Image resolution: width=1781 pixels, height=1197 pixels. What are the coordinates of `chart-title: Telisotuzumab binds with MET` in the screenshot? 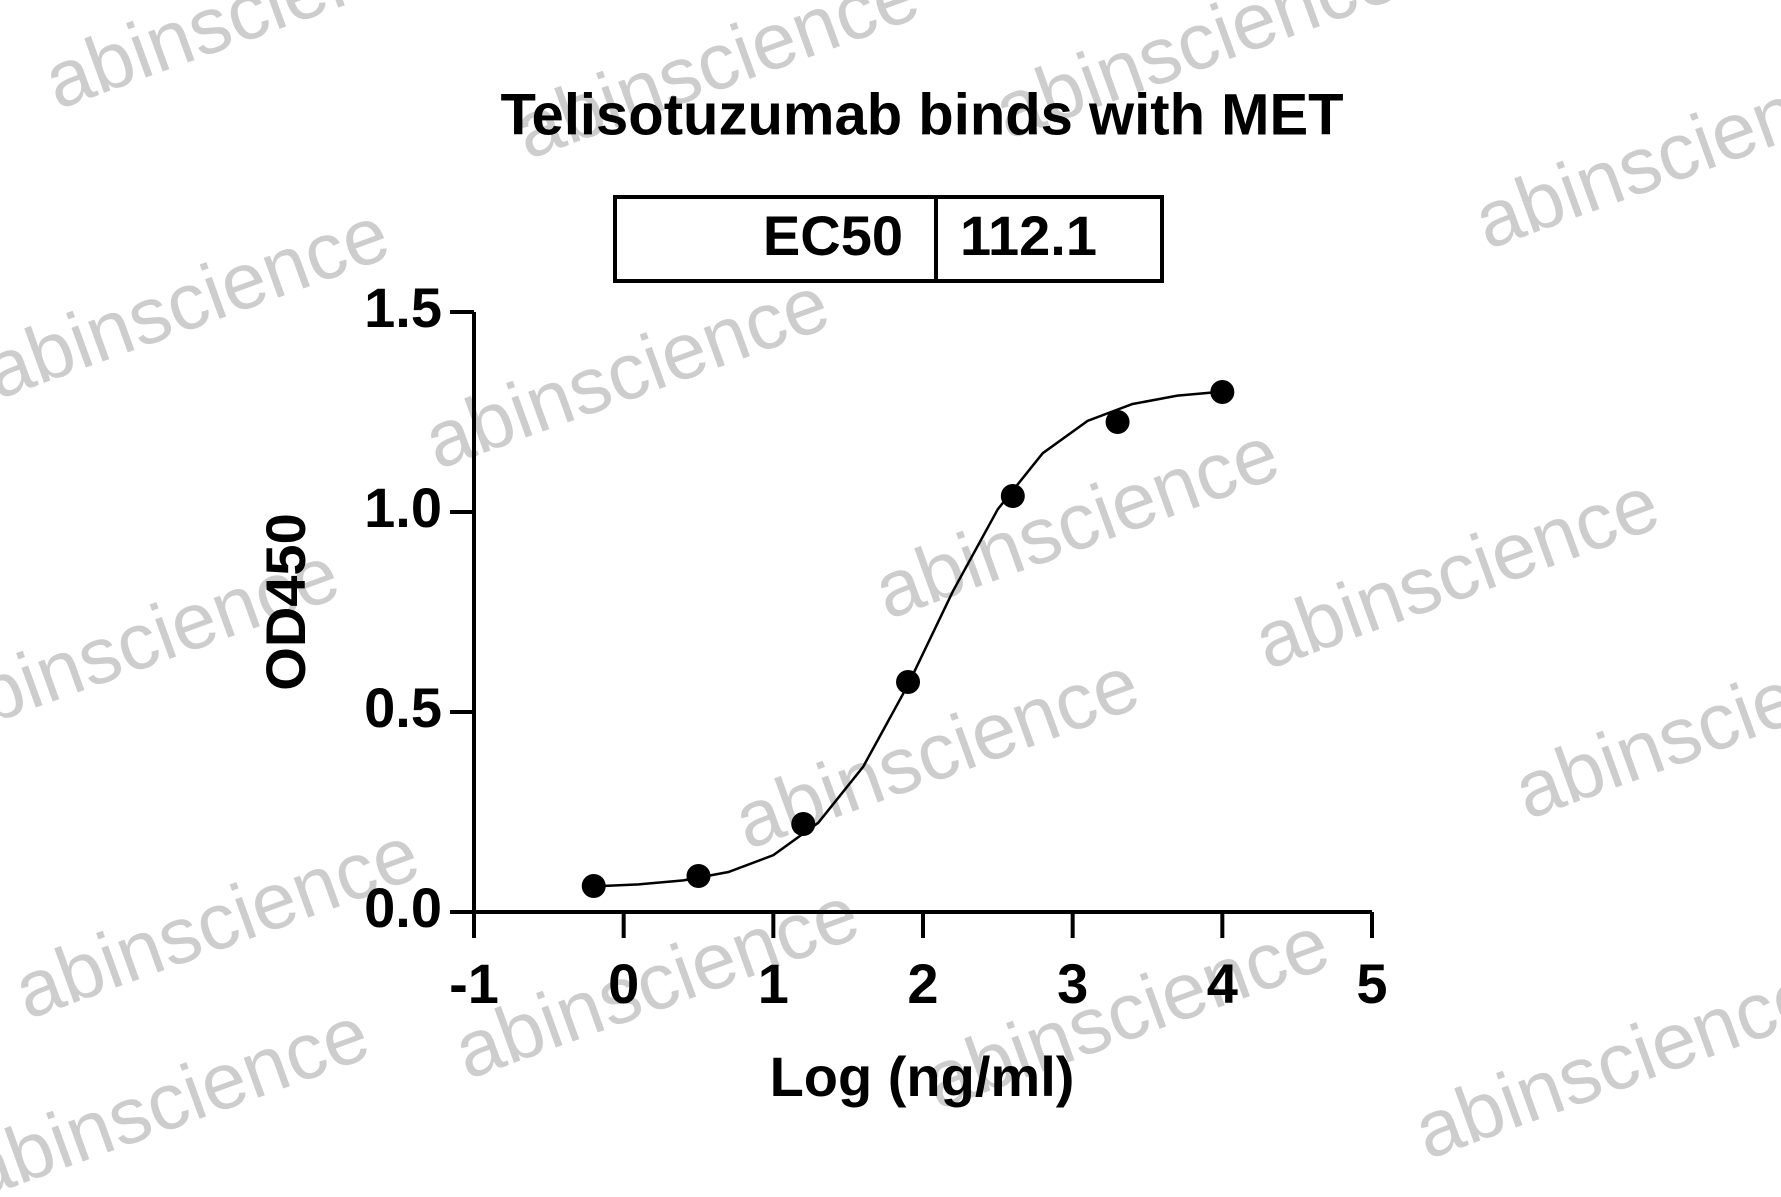 It's located at (921, 114).